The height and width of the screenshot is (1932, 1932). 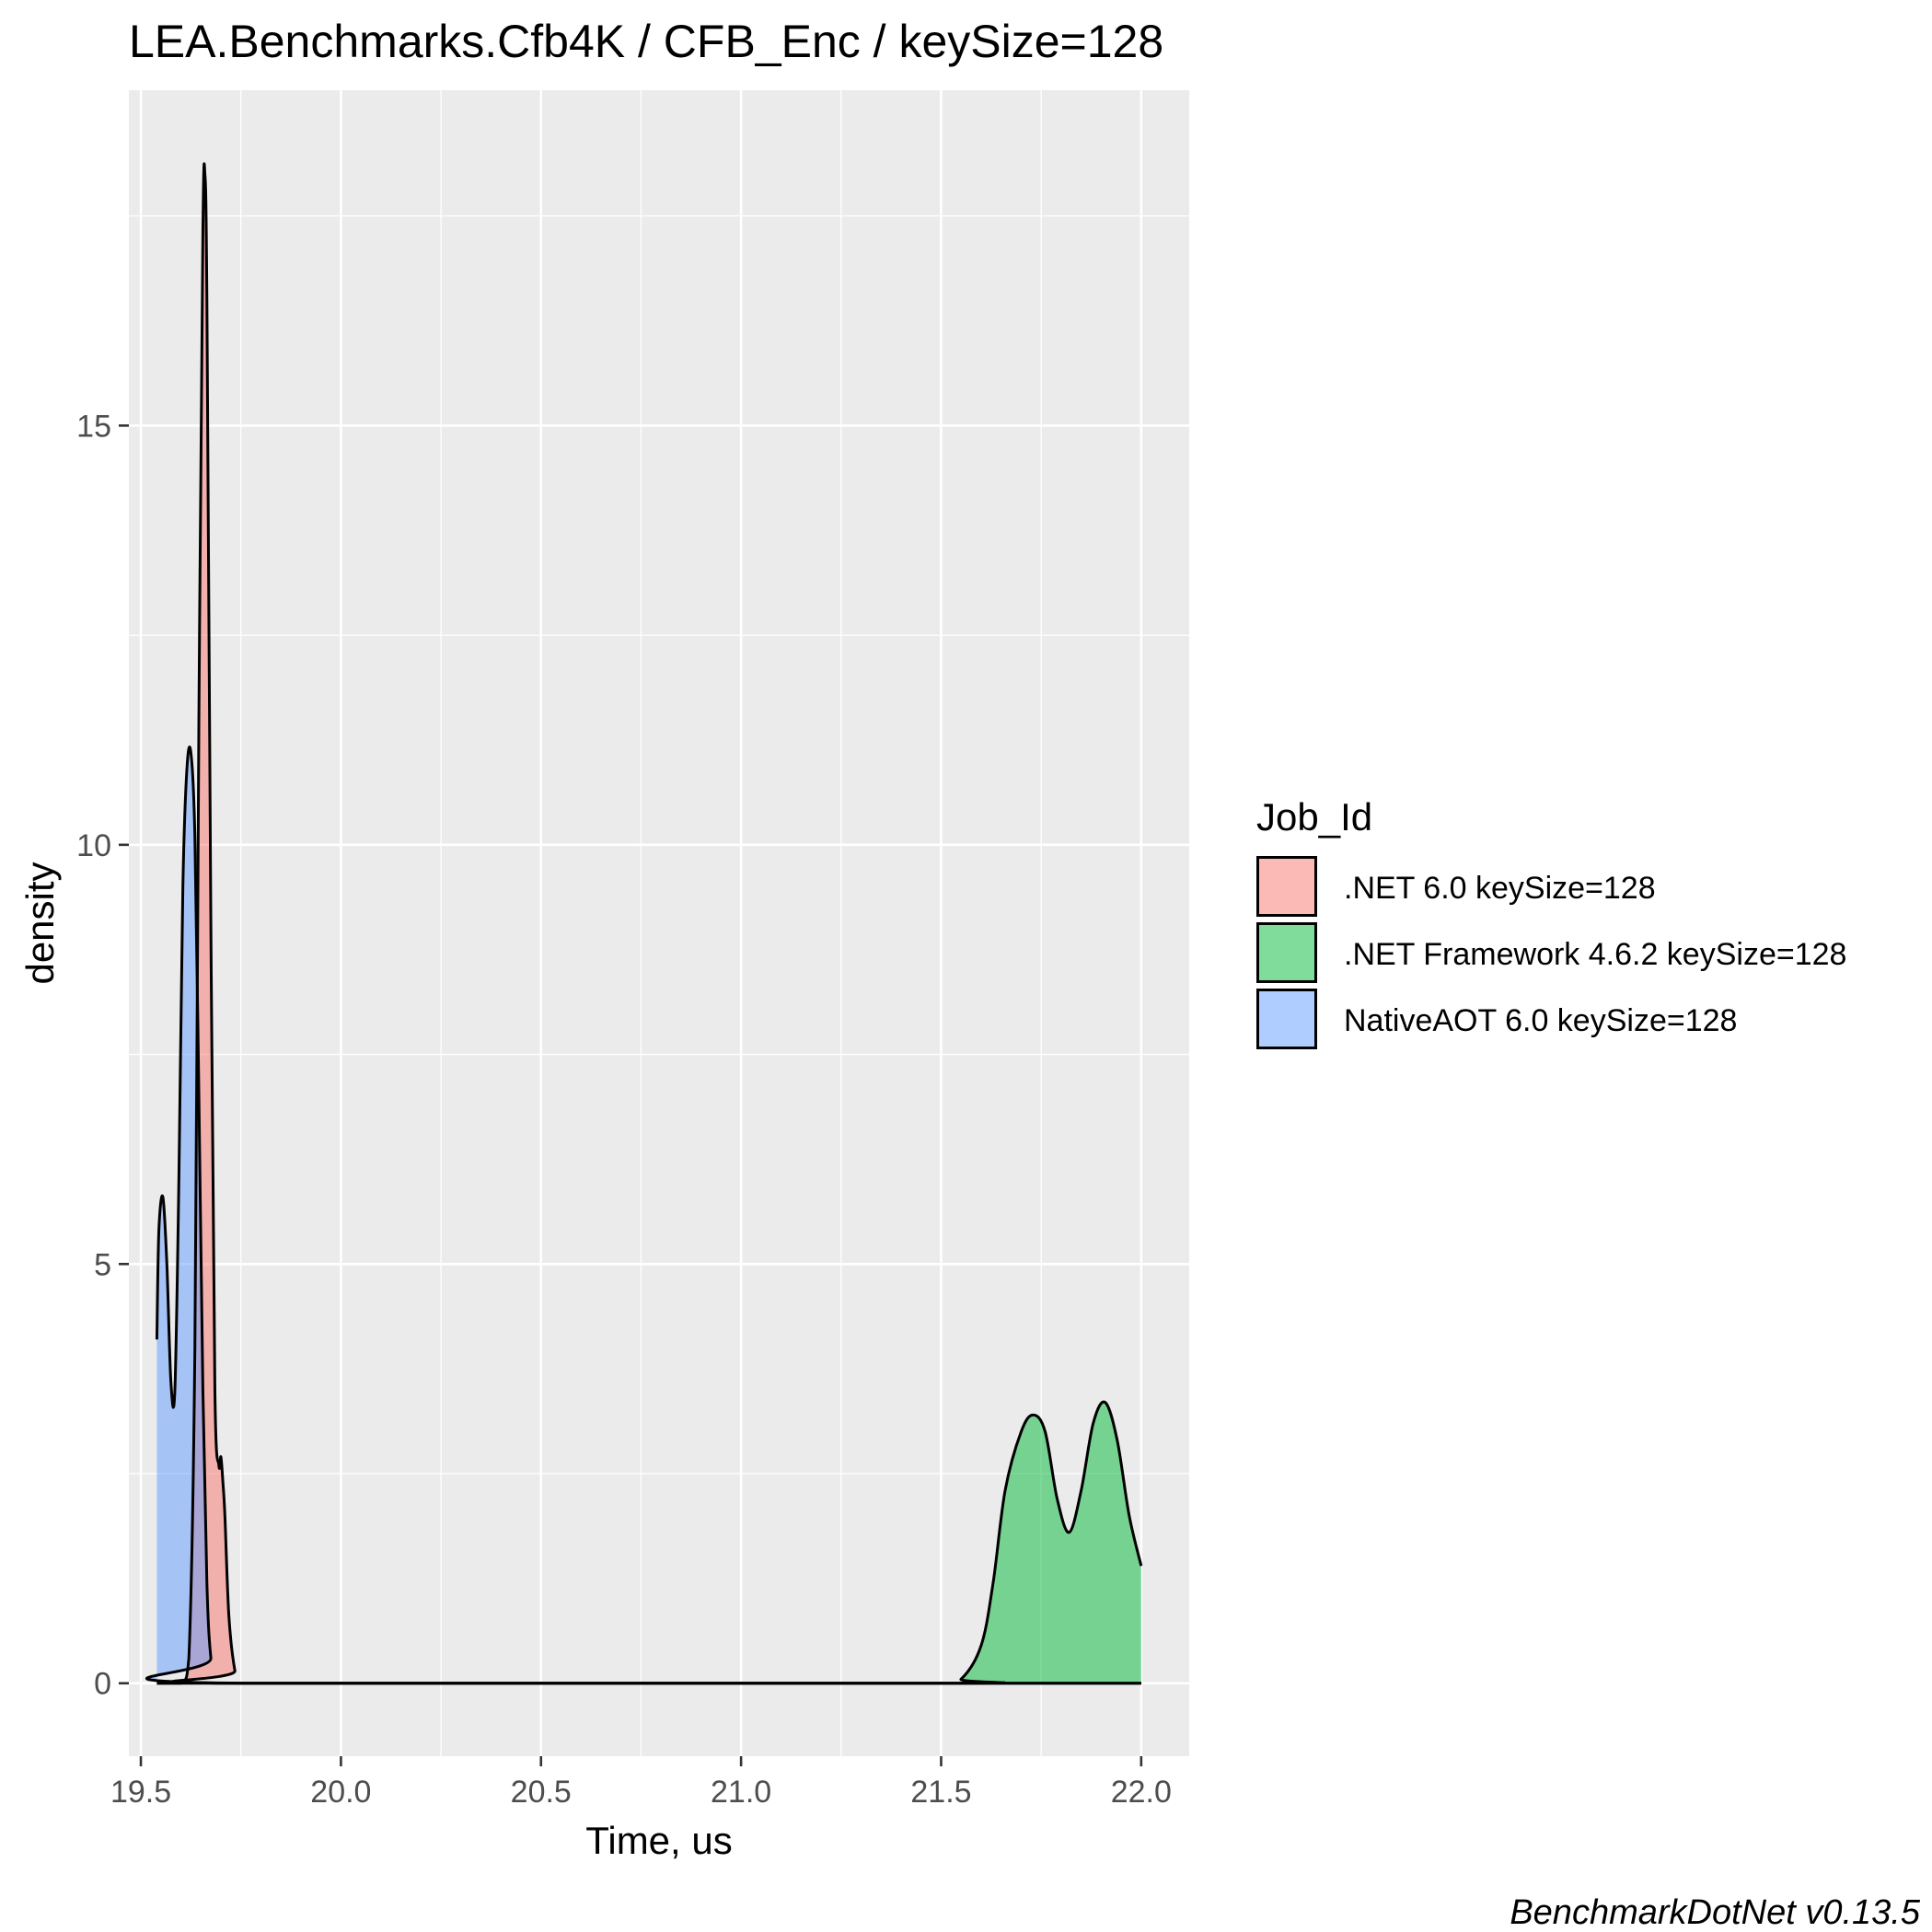 What do you see at coordinates (1500, 889) in the screenshot?
I see `legend-label: .NET 6.0 keySize=128` at bounding box center [1500, 889].